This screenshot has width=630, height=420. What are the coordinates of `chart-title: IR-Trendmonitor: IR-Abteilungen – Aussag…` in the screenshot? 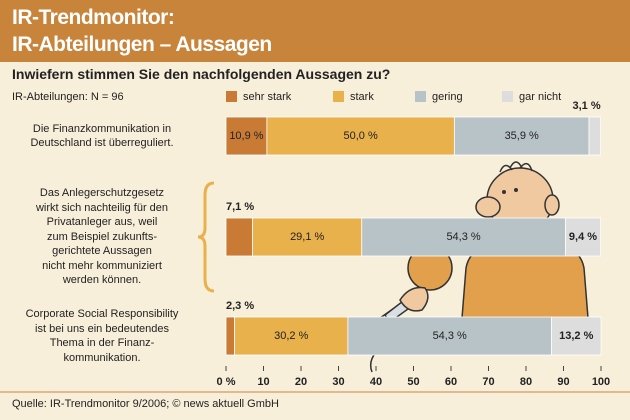 It's located at (142, 31).